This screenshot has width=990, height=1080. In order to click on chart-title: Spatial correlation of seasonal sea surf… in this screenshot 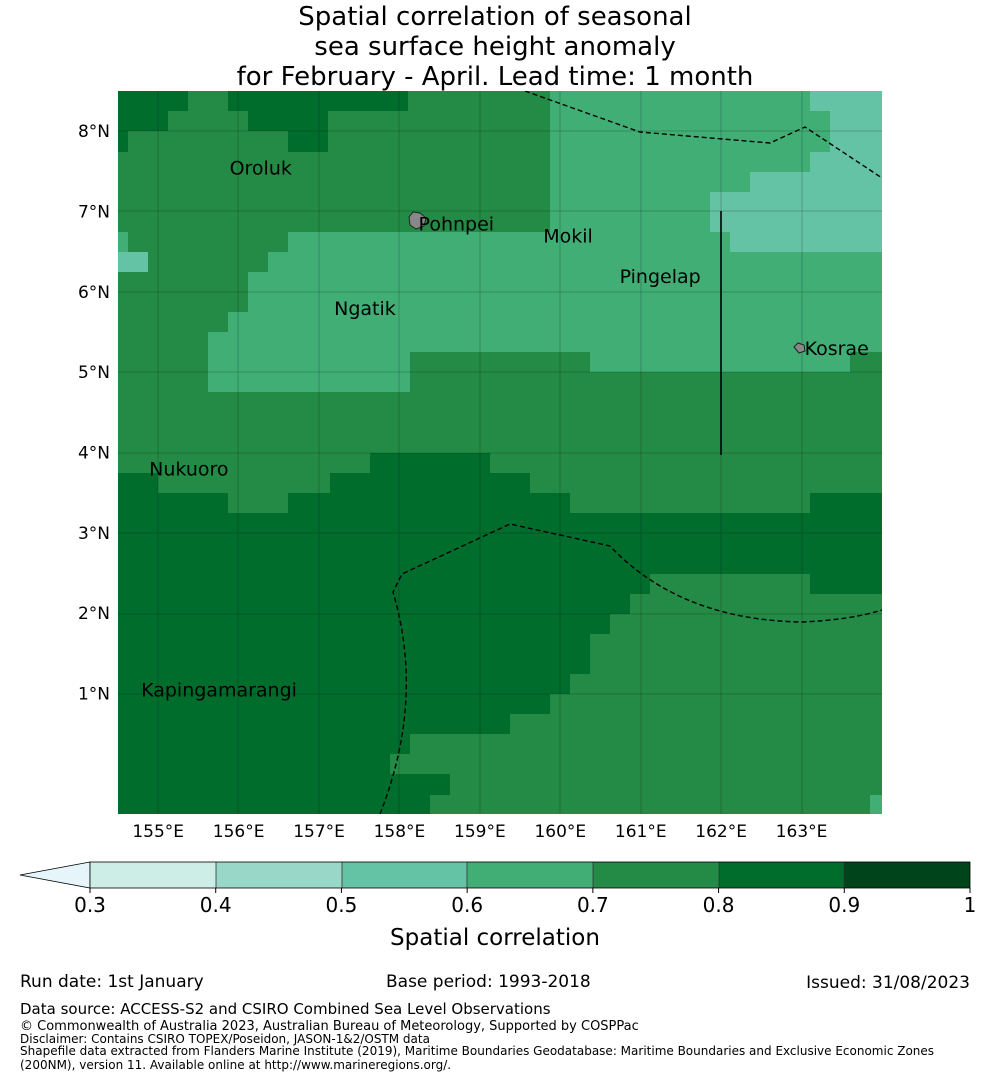, I will do `click(495, 47)`.